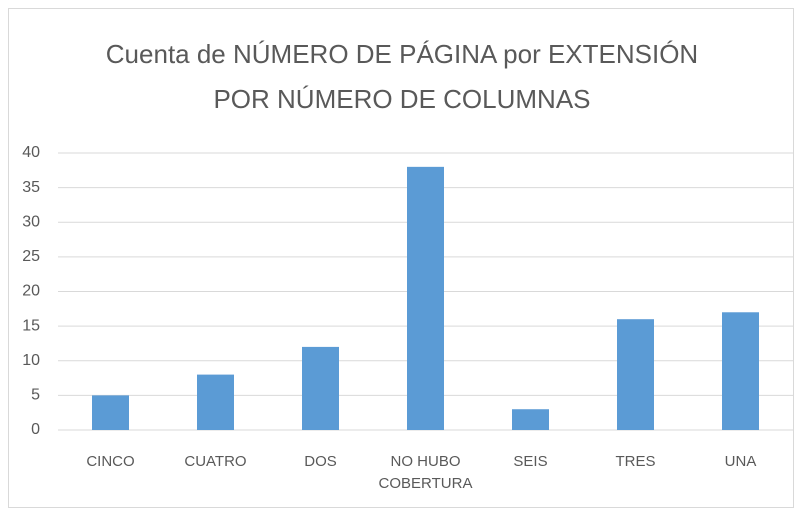 The width and height of the screenshot is (803, 517). Describe the element at coordinates (31, 325) in the screenshot. I see `y-tick-label: 15` at that location.